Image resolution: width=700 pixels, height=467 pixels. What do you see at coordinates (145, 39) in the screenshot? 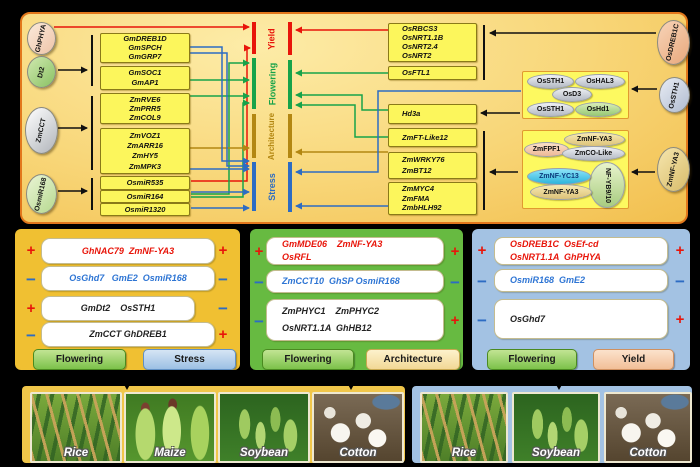
I see `gene: GmDREB1D` at bounding box center [145, 39].